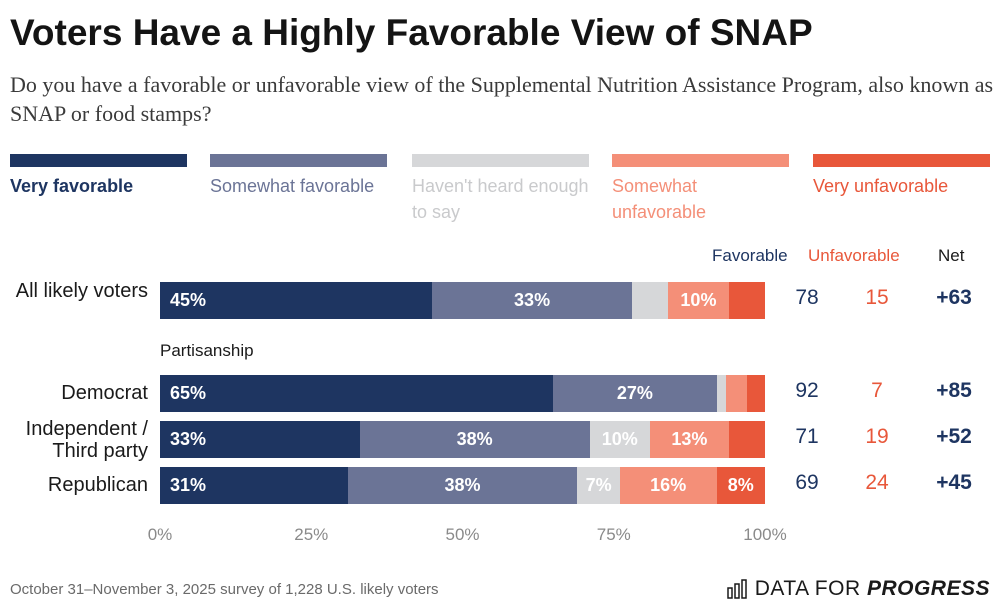  I want to click on data-for-progress-logo: DATA FOR PROGRESS, so click(858, 589).